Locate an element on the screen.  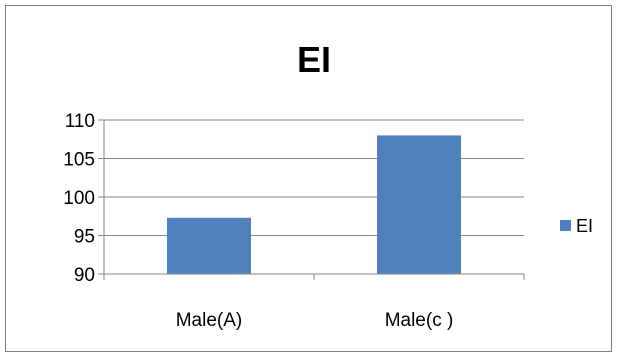
x-tick-label: Male(c ) is located at coordinates (419, 320).